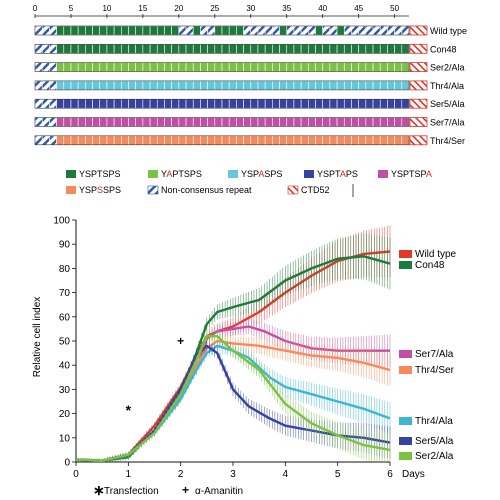 The height and width of the screenshot is (500, 500). What do you see at coordinates (219, 491) in the screenshot?
I see `amanitin-label: α-Amanitin` at bounding box center [219, 491].